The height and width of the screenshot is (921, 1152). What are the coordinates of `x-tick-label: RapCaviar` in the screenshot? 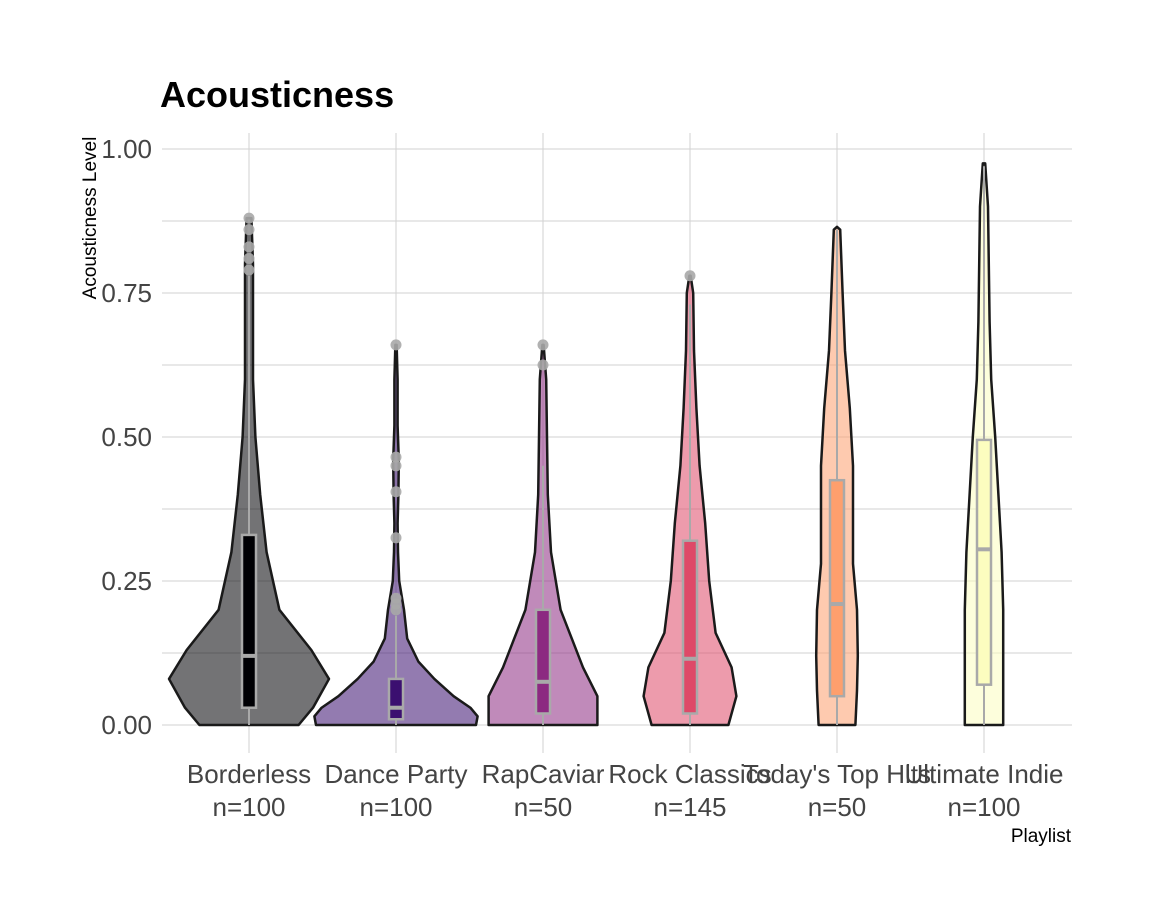 It's located at (543, 774).